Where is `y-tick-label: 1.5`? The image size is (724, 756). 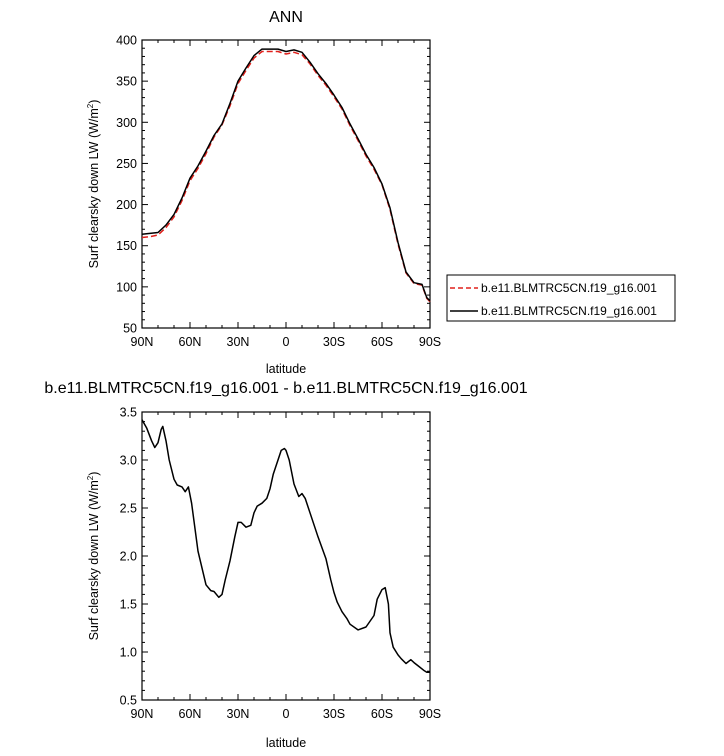
y-tick-label: 1.5 is located at coordinates (128, 605).